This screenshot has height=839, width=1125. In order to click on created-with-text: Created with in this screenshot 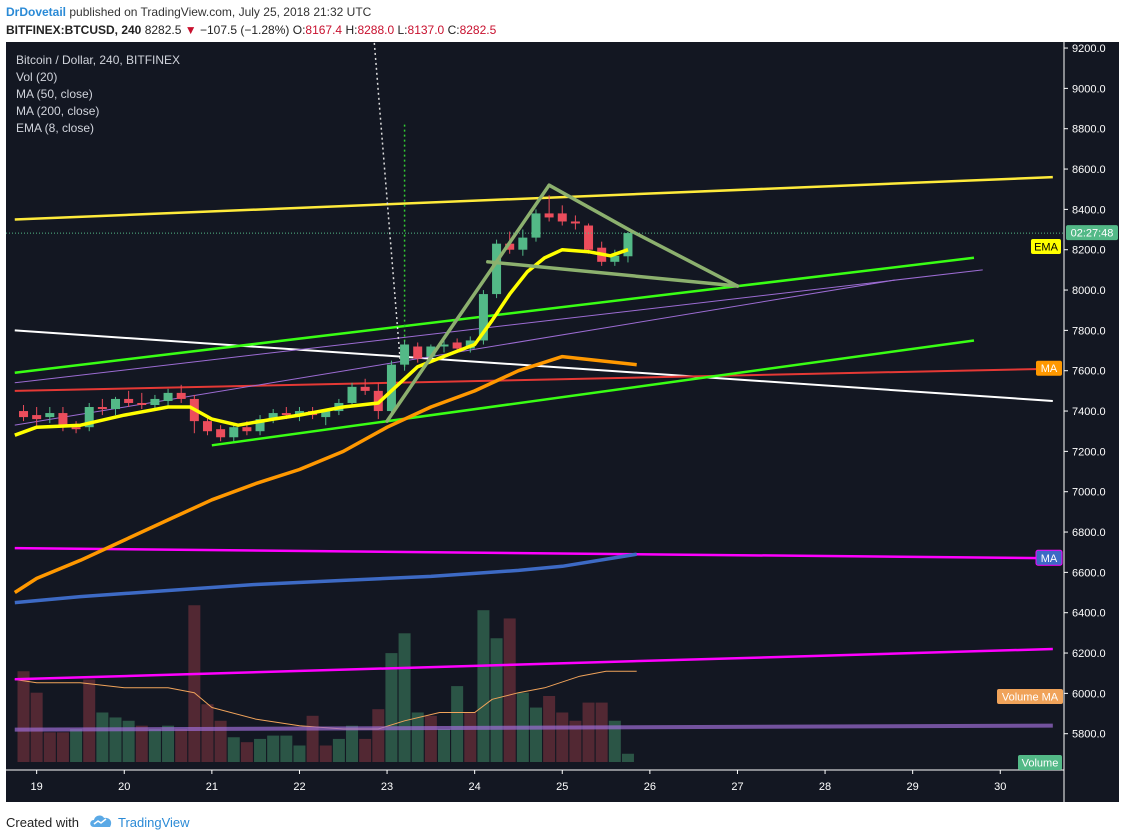, I will do `click(42, 822)`.